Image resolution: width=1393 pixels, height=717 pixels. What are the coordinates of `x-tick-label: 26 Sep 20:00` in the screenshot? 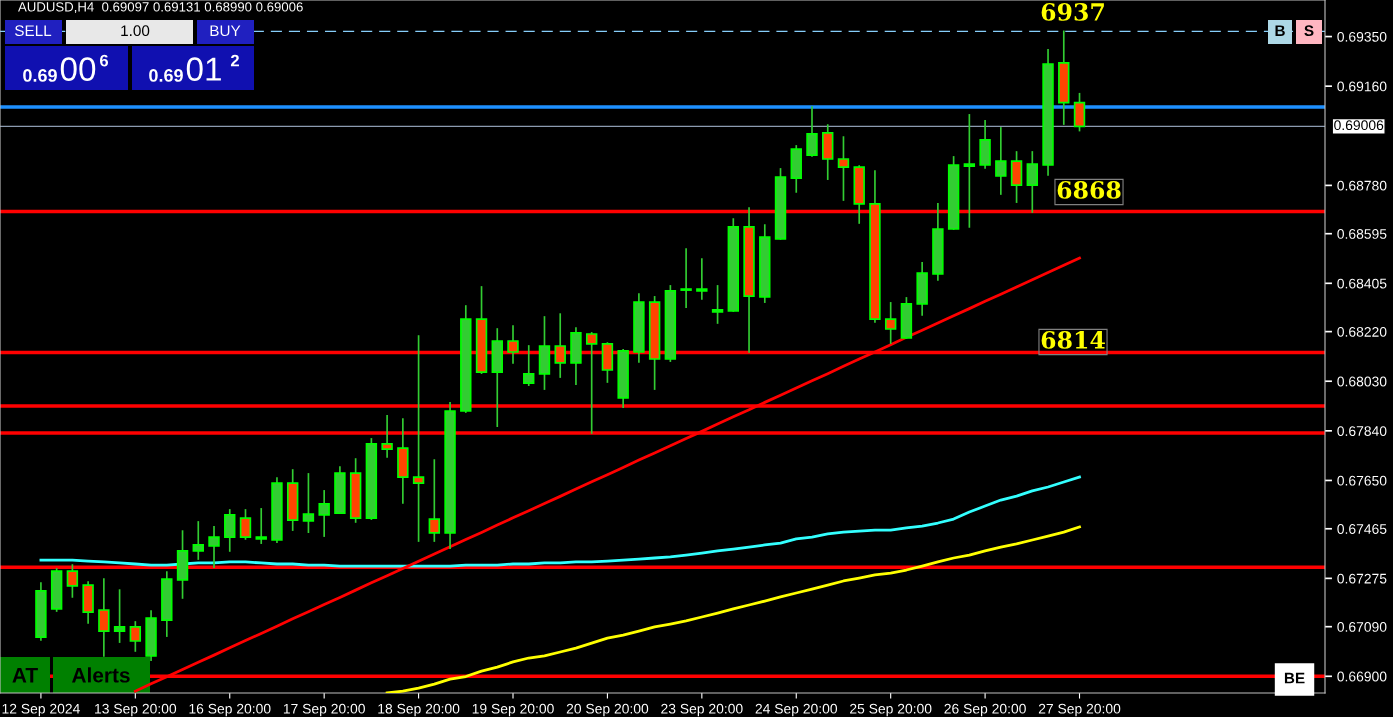 It's located at (985, 710).